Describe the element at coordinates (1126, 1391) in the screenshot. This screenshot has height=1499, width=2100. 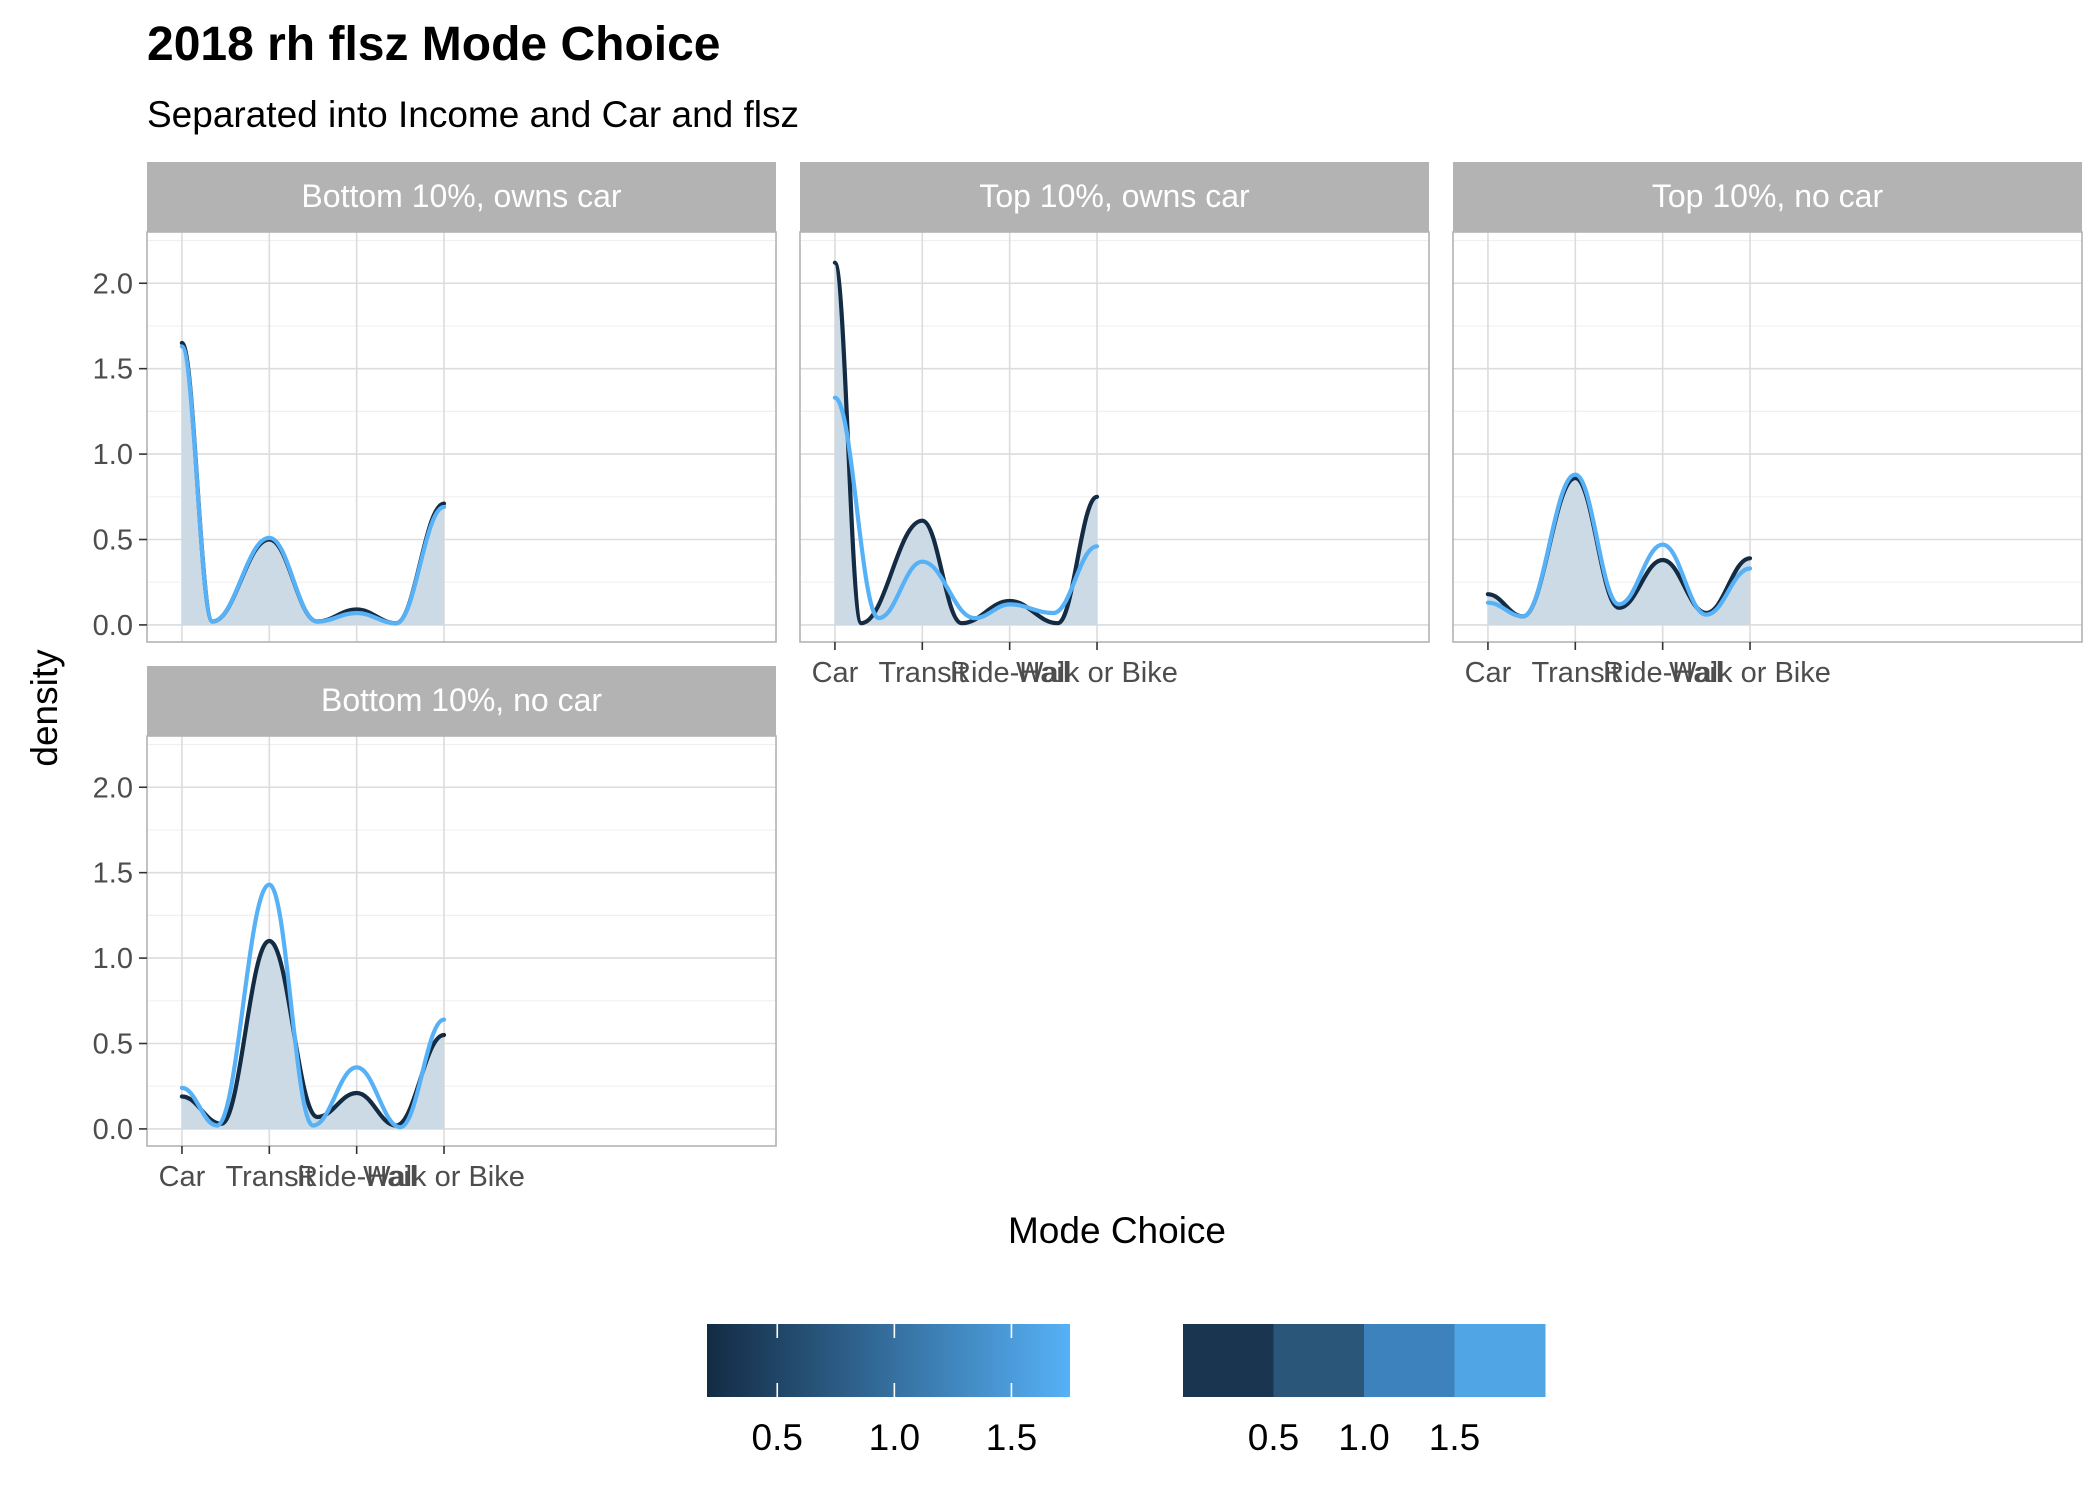
I see `legend: 0.5 1.0 1.5 0.5 1.0 1.5` at that location.